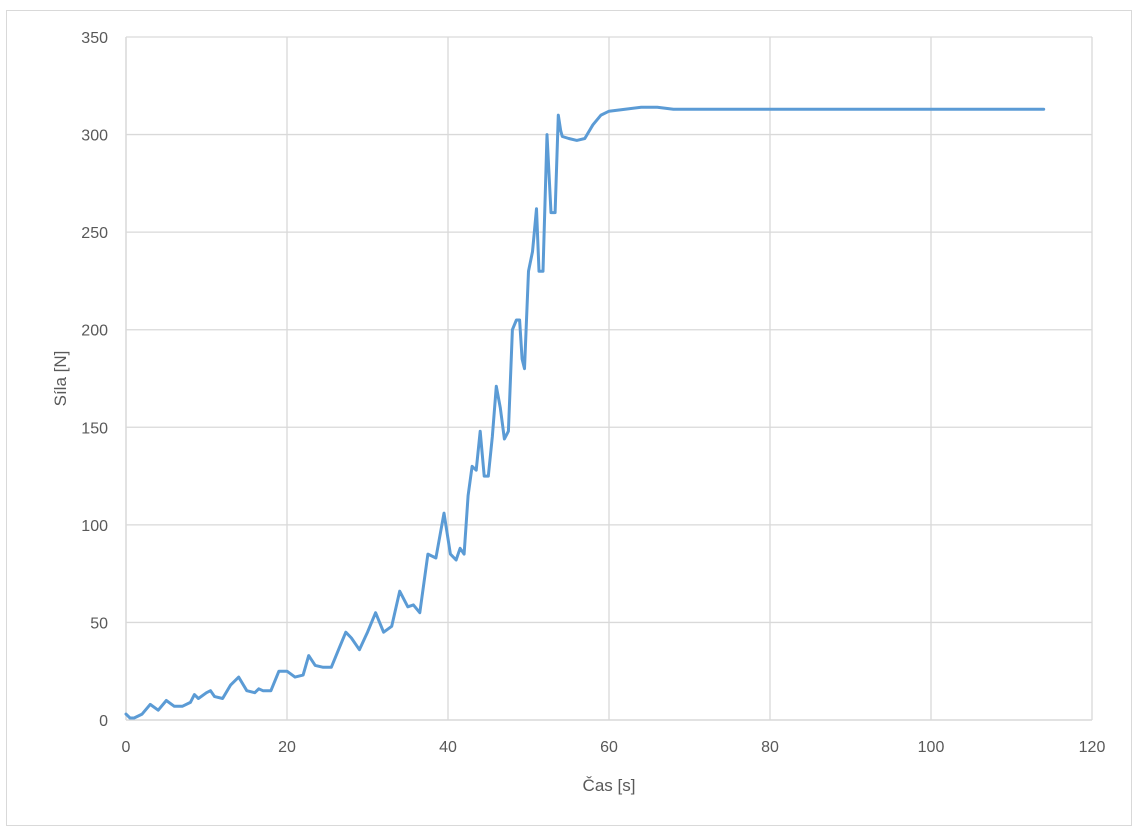 This screenshot has height=826, width=1136. I want to click on y-axis-title: Síla [N], so click(60, 379).